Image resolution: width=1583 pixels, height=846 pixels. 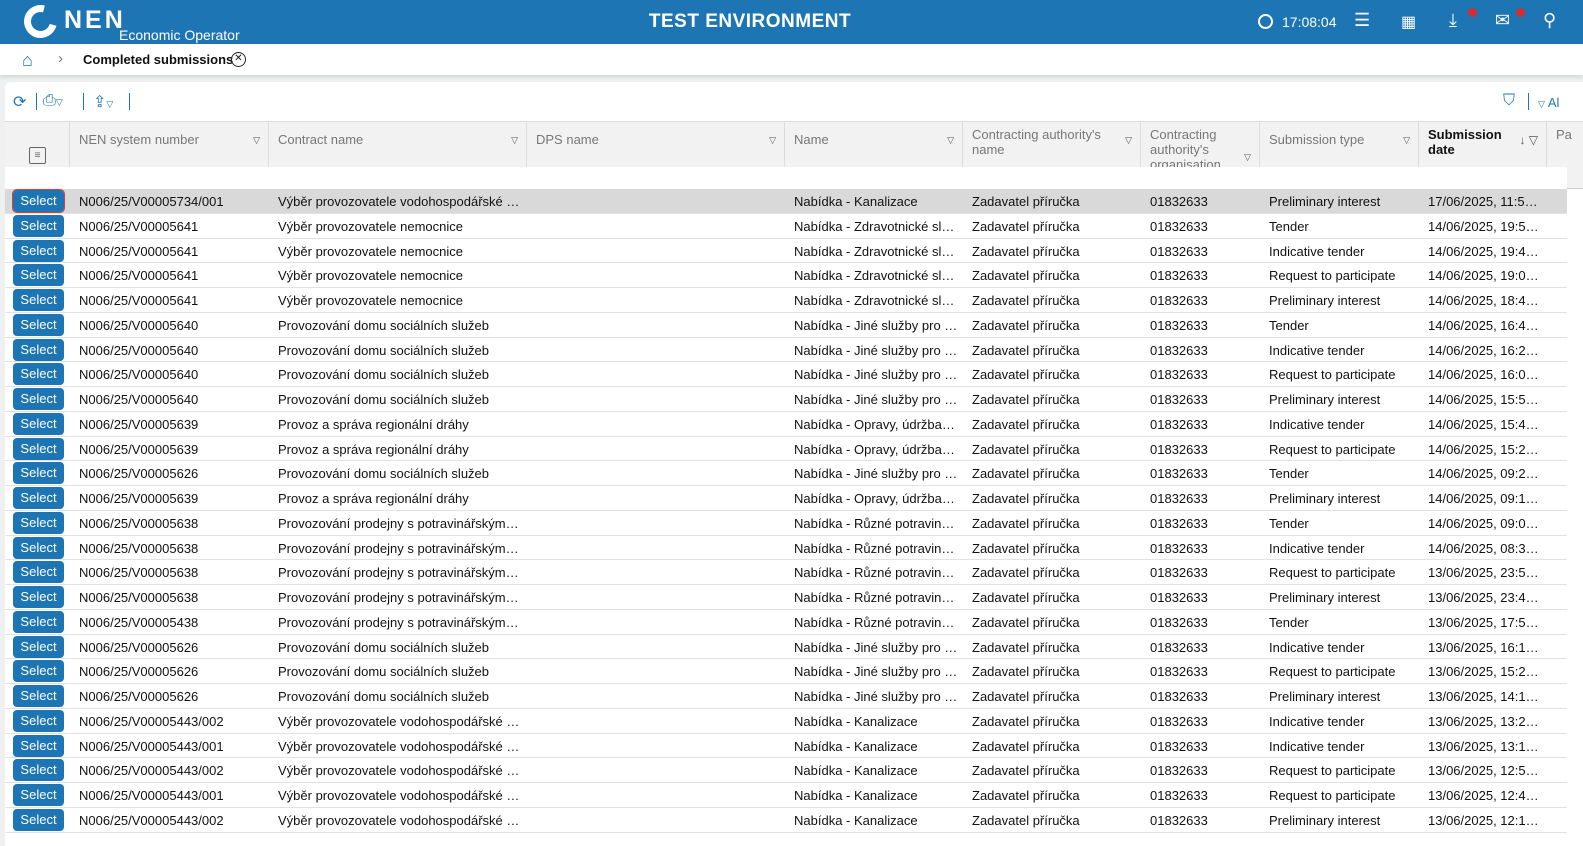 What do you see at coordinates (1550, 20) in the screenshot?
I see `user-icon: ⚲` at bounding box center [1550, 20].